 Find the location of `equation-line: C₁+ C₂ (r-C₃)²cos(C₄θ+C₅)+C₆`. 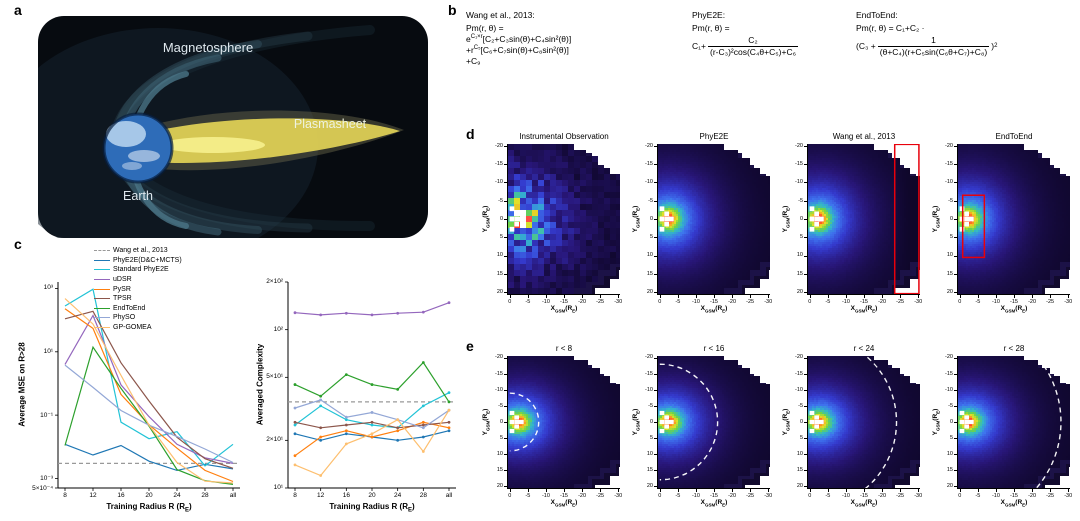

equation-line: C₁+ C₂ (r-C₃)²cos(C₄θ+C₅)+C₆ is located at coordinates (746, 46).